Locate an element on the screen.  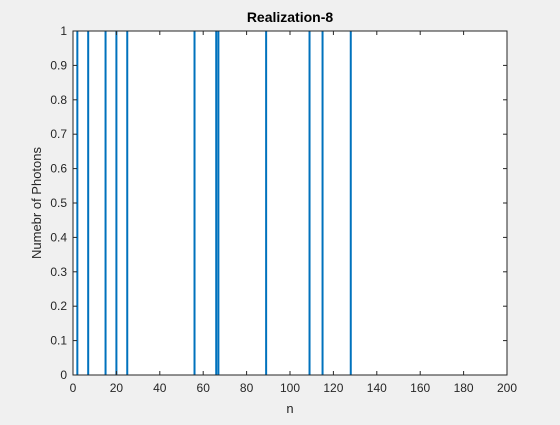
y-tick-label: 0.3 is located at coordinates (58, 272).